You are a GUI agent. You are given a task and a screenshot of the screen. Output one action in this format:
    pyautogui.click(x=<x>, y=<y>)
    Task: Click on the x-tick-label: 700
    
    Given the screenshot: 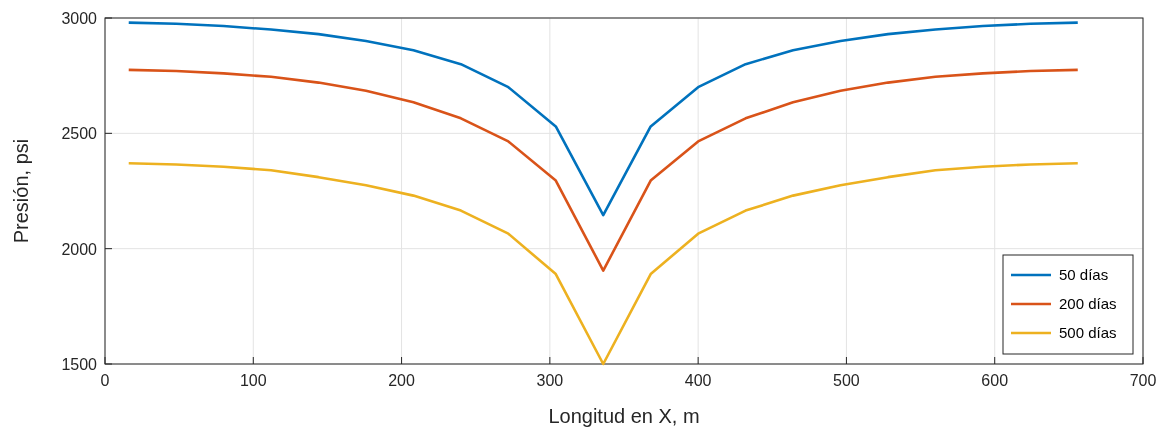 What is the action you would take?
    pyautogui.click(x=1143, y=380)
    